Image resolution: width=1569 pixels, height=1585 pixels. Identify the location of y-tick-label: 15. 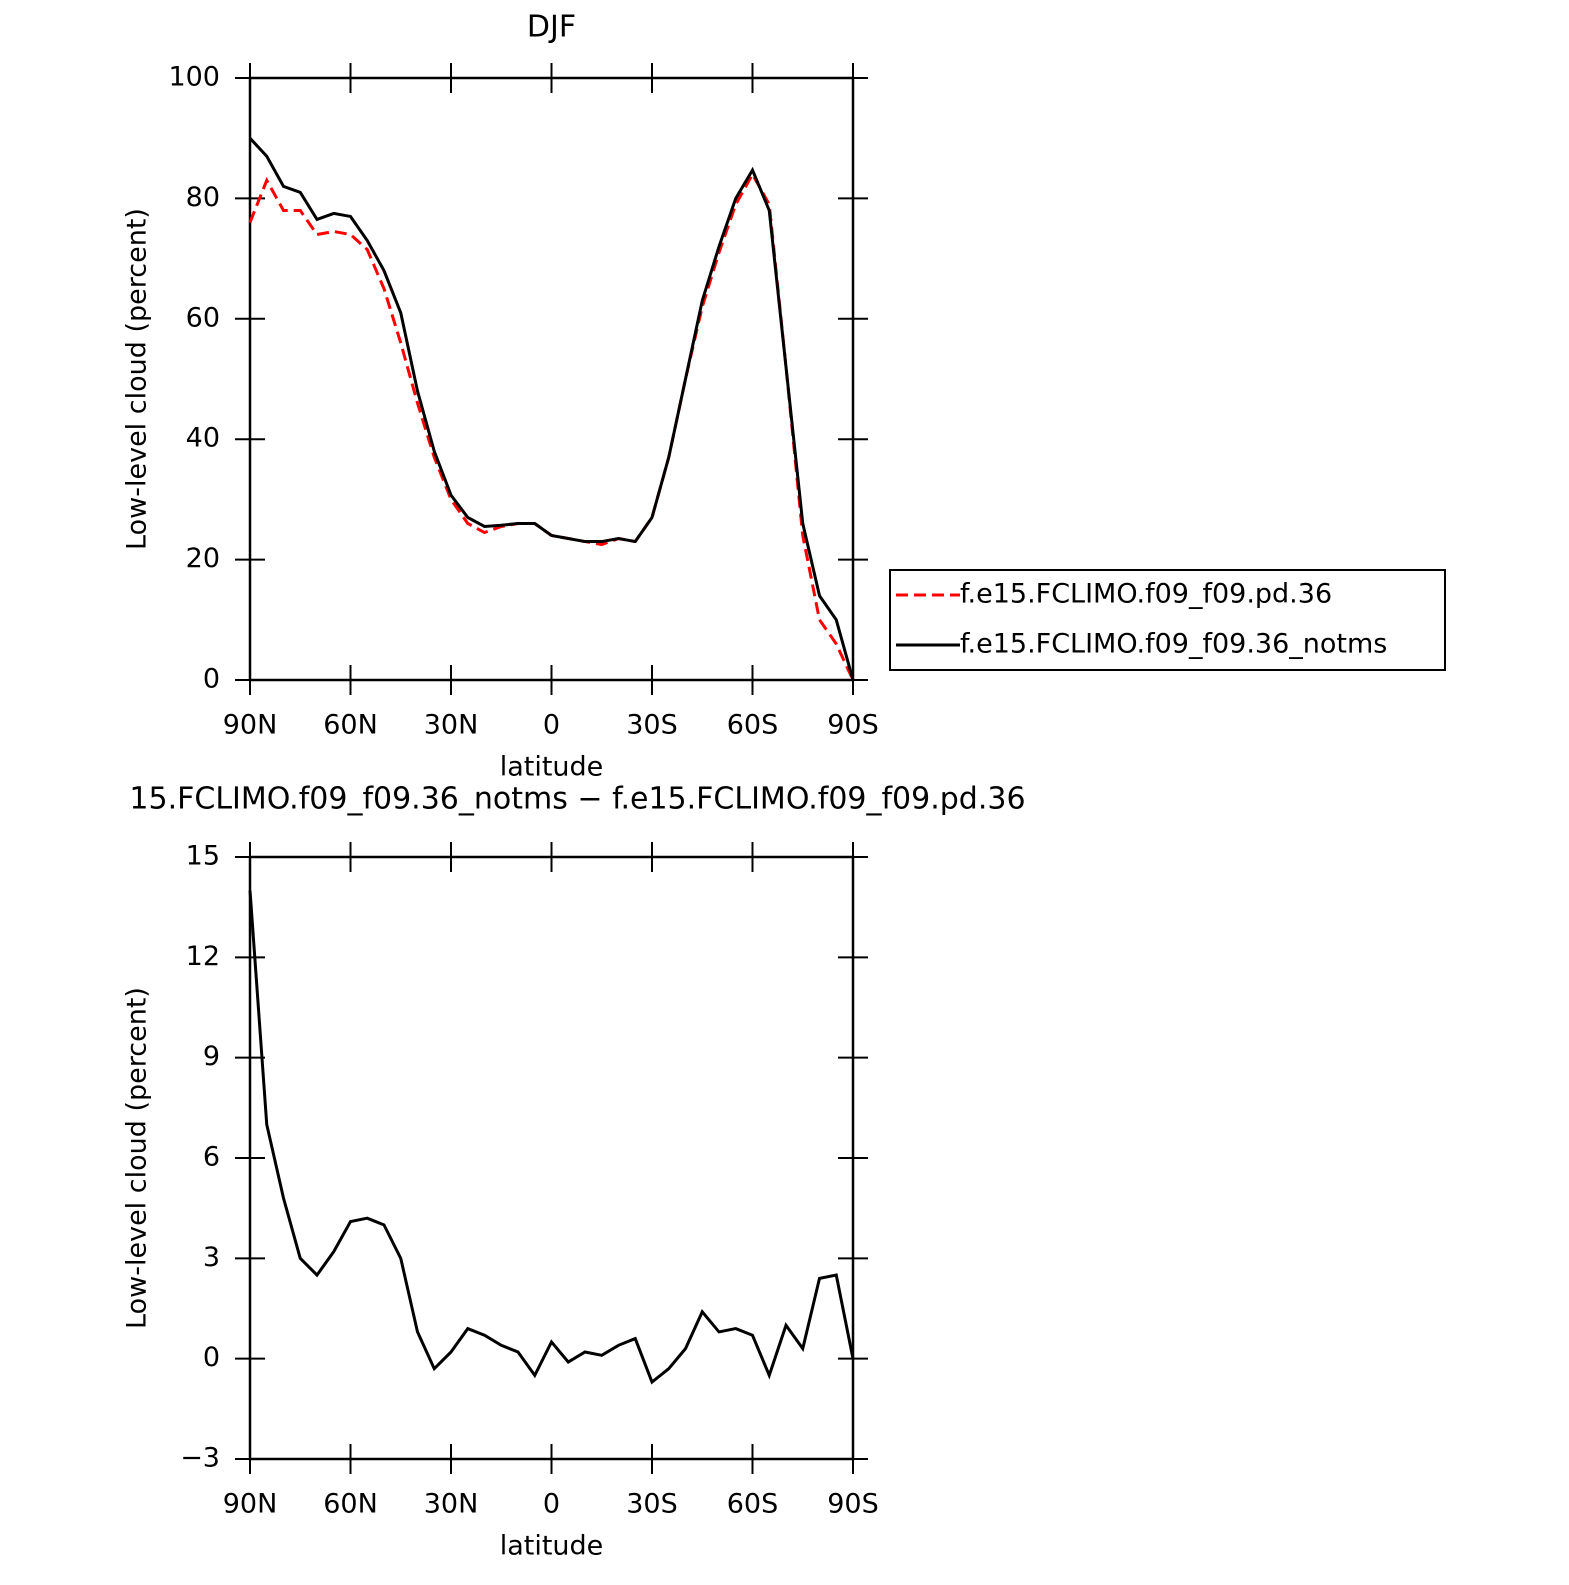
(203, 856).